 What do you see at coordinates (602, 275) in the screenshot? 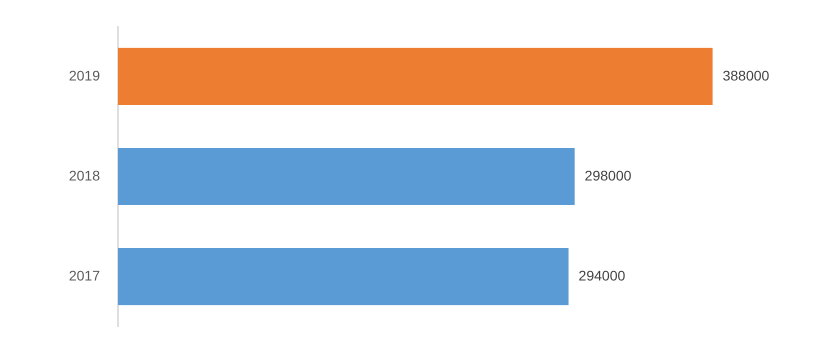
I see `data-label: 294000` at bounding box center [602, 275].